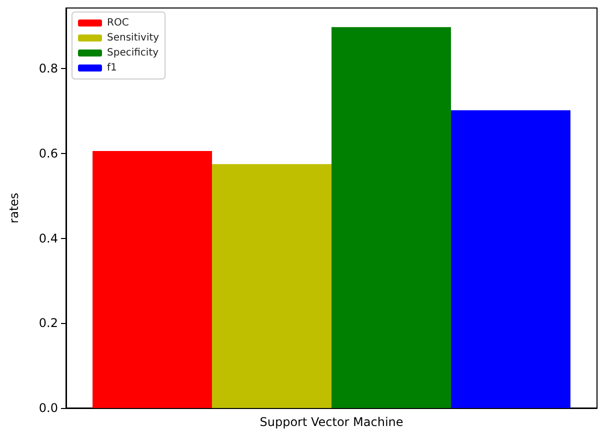 The image size is (598, 435). I want to click on y-tick-label: 0.2, so click(48, 323).